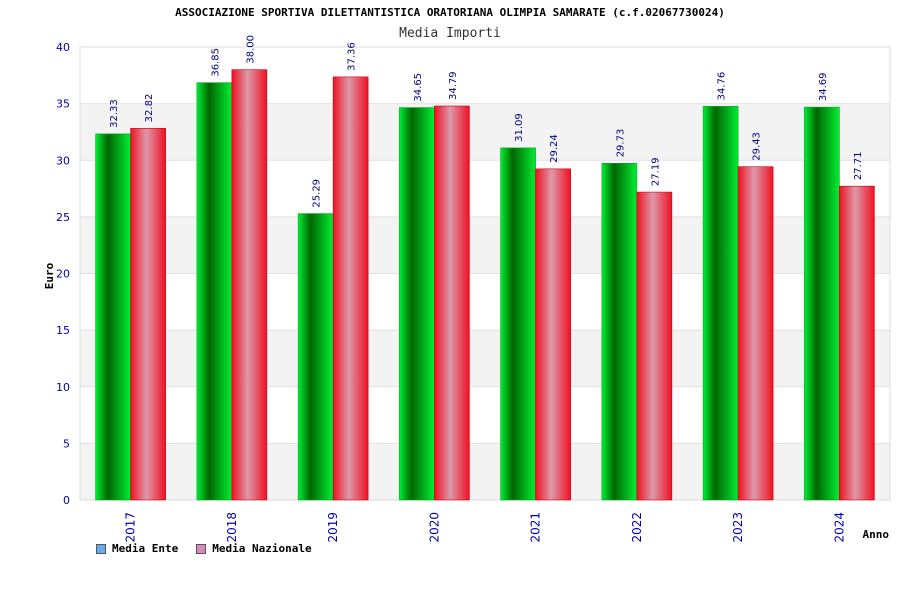 The width and height of the screenshot is (900, 600). I want to click on y-tick-label: 15, so click(63, 330).